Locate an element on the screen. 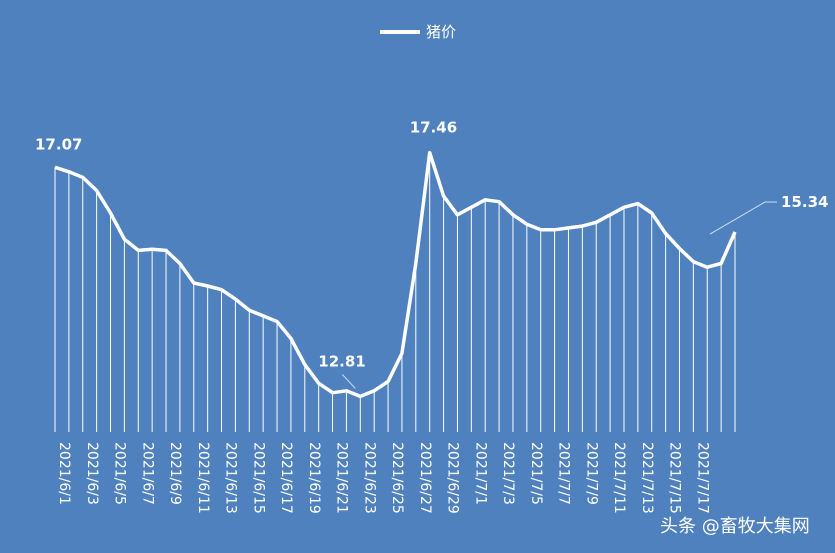 Image resolution: width=835 pixels, height=553 pixels. x-tick-label: 2021/6/3 is located at coordinates (92, 473).